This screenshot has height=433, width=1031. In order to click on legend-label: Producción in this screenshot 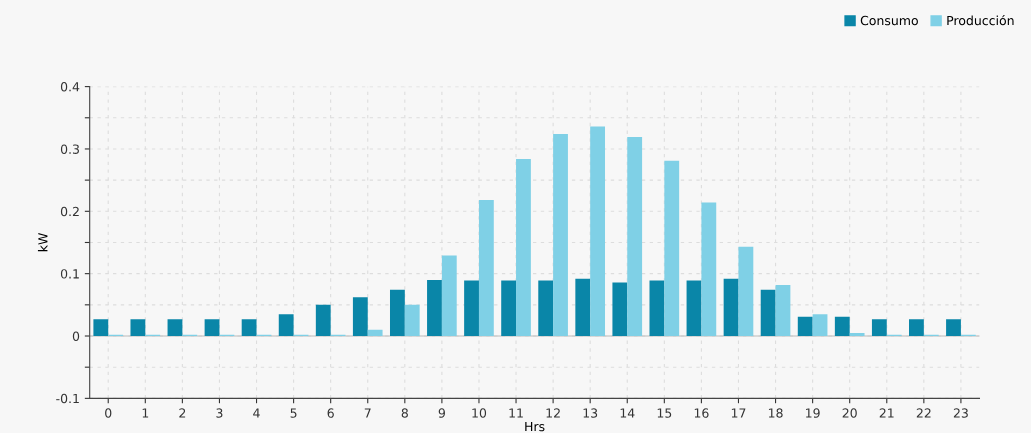, I will do `click(980, 20)`.